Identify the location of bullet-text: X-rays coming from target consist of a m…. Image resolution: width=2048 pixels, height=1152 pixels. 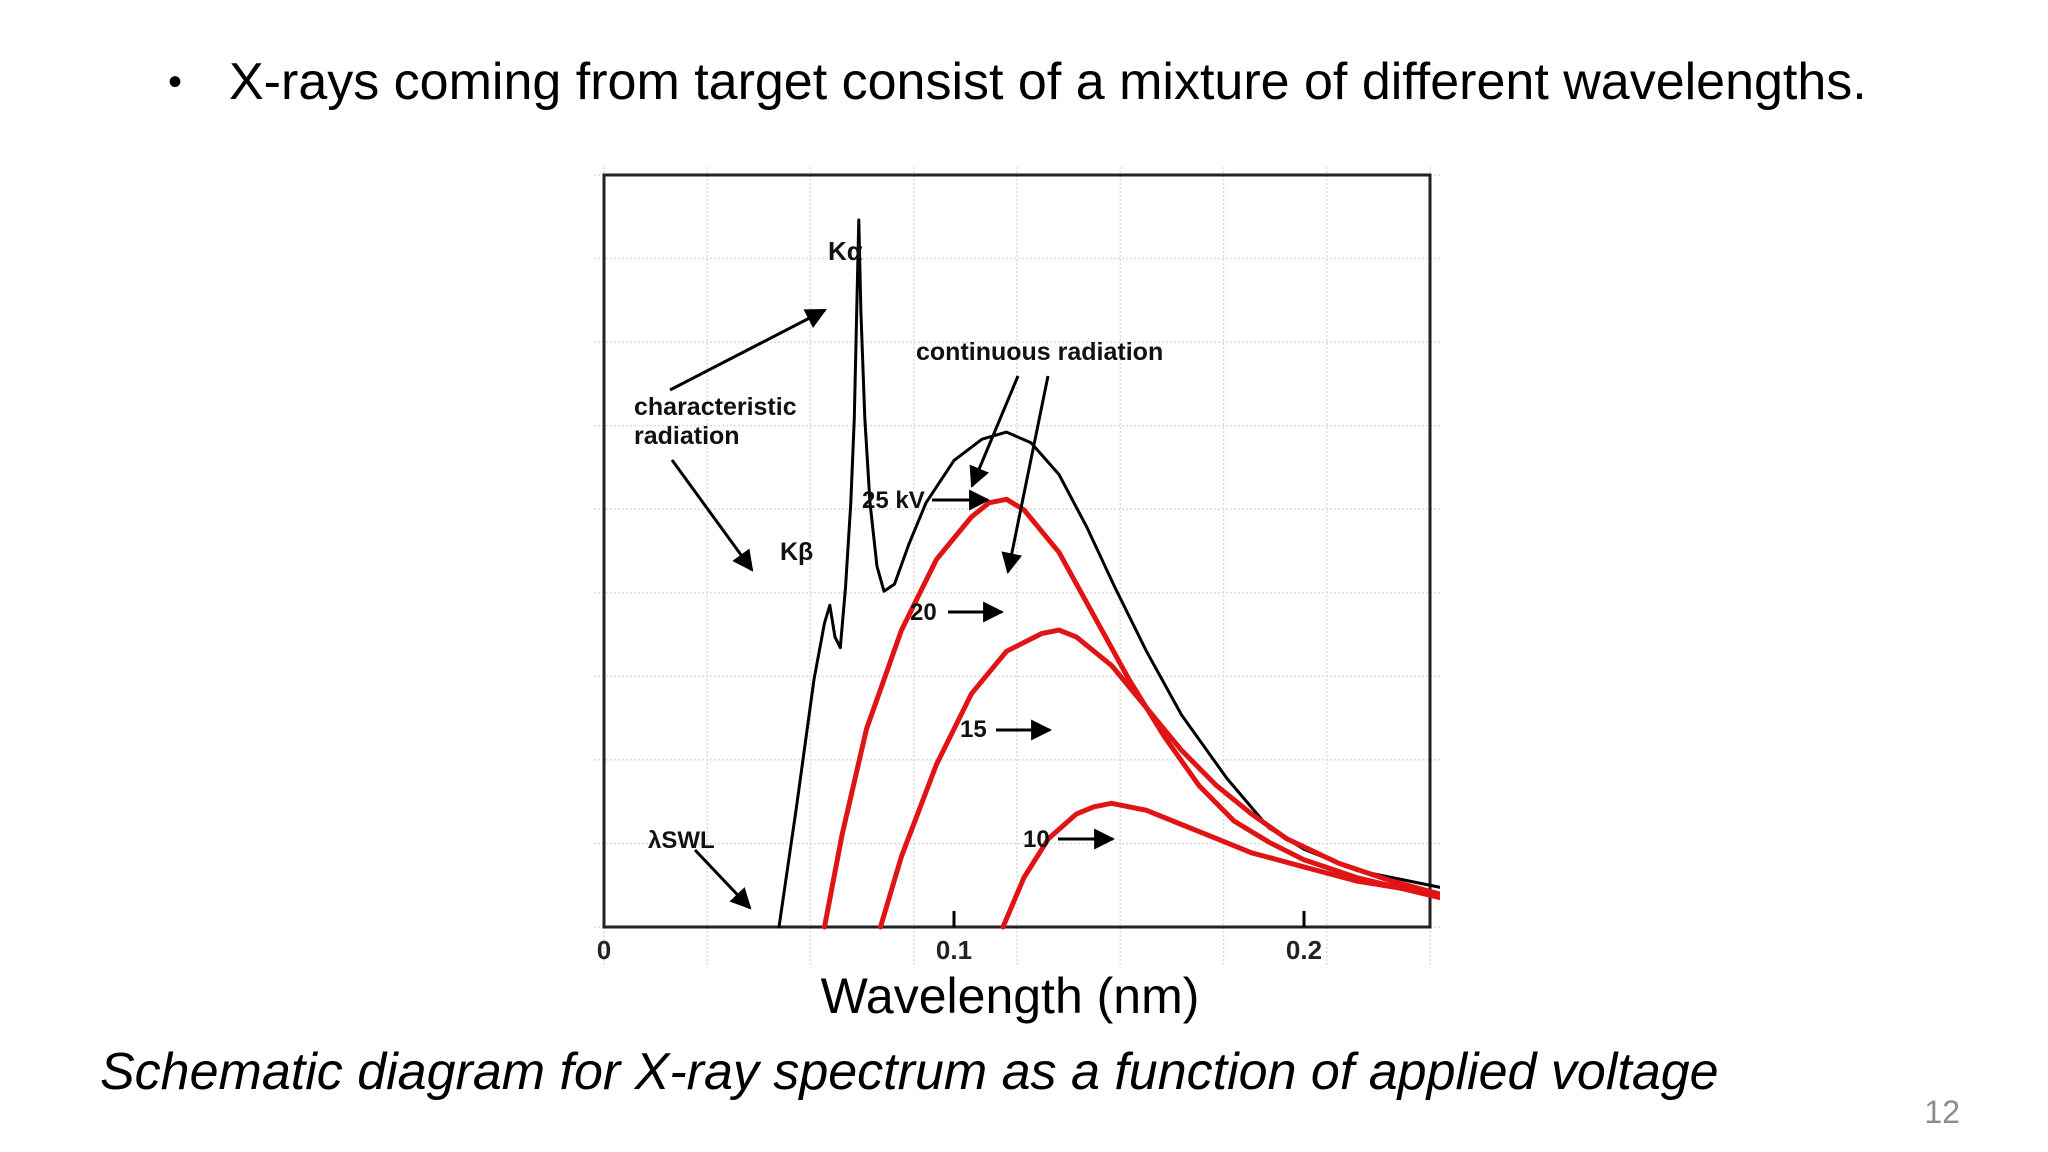
(1048, 82).